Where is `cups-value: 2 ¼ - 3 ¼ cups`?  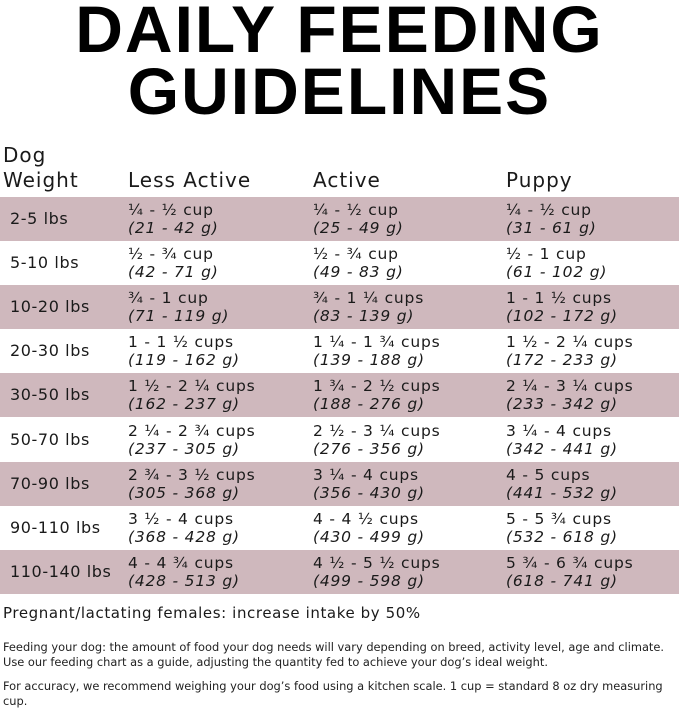
cups-value: 2 ¼ - 3 ¼ cups is located at coordinates (570, 386).